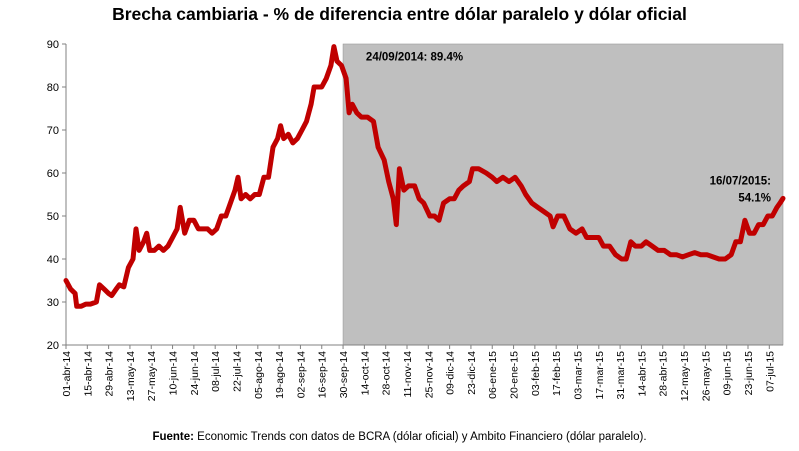 This screenshot has width=799, height=451. What do you see at coordinates (88, 374) in the screenshot?
I see `x-tick-label: 15-abr-14` at bounding box center [88, 374].